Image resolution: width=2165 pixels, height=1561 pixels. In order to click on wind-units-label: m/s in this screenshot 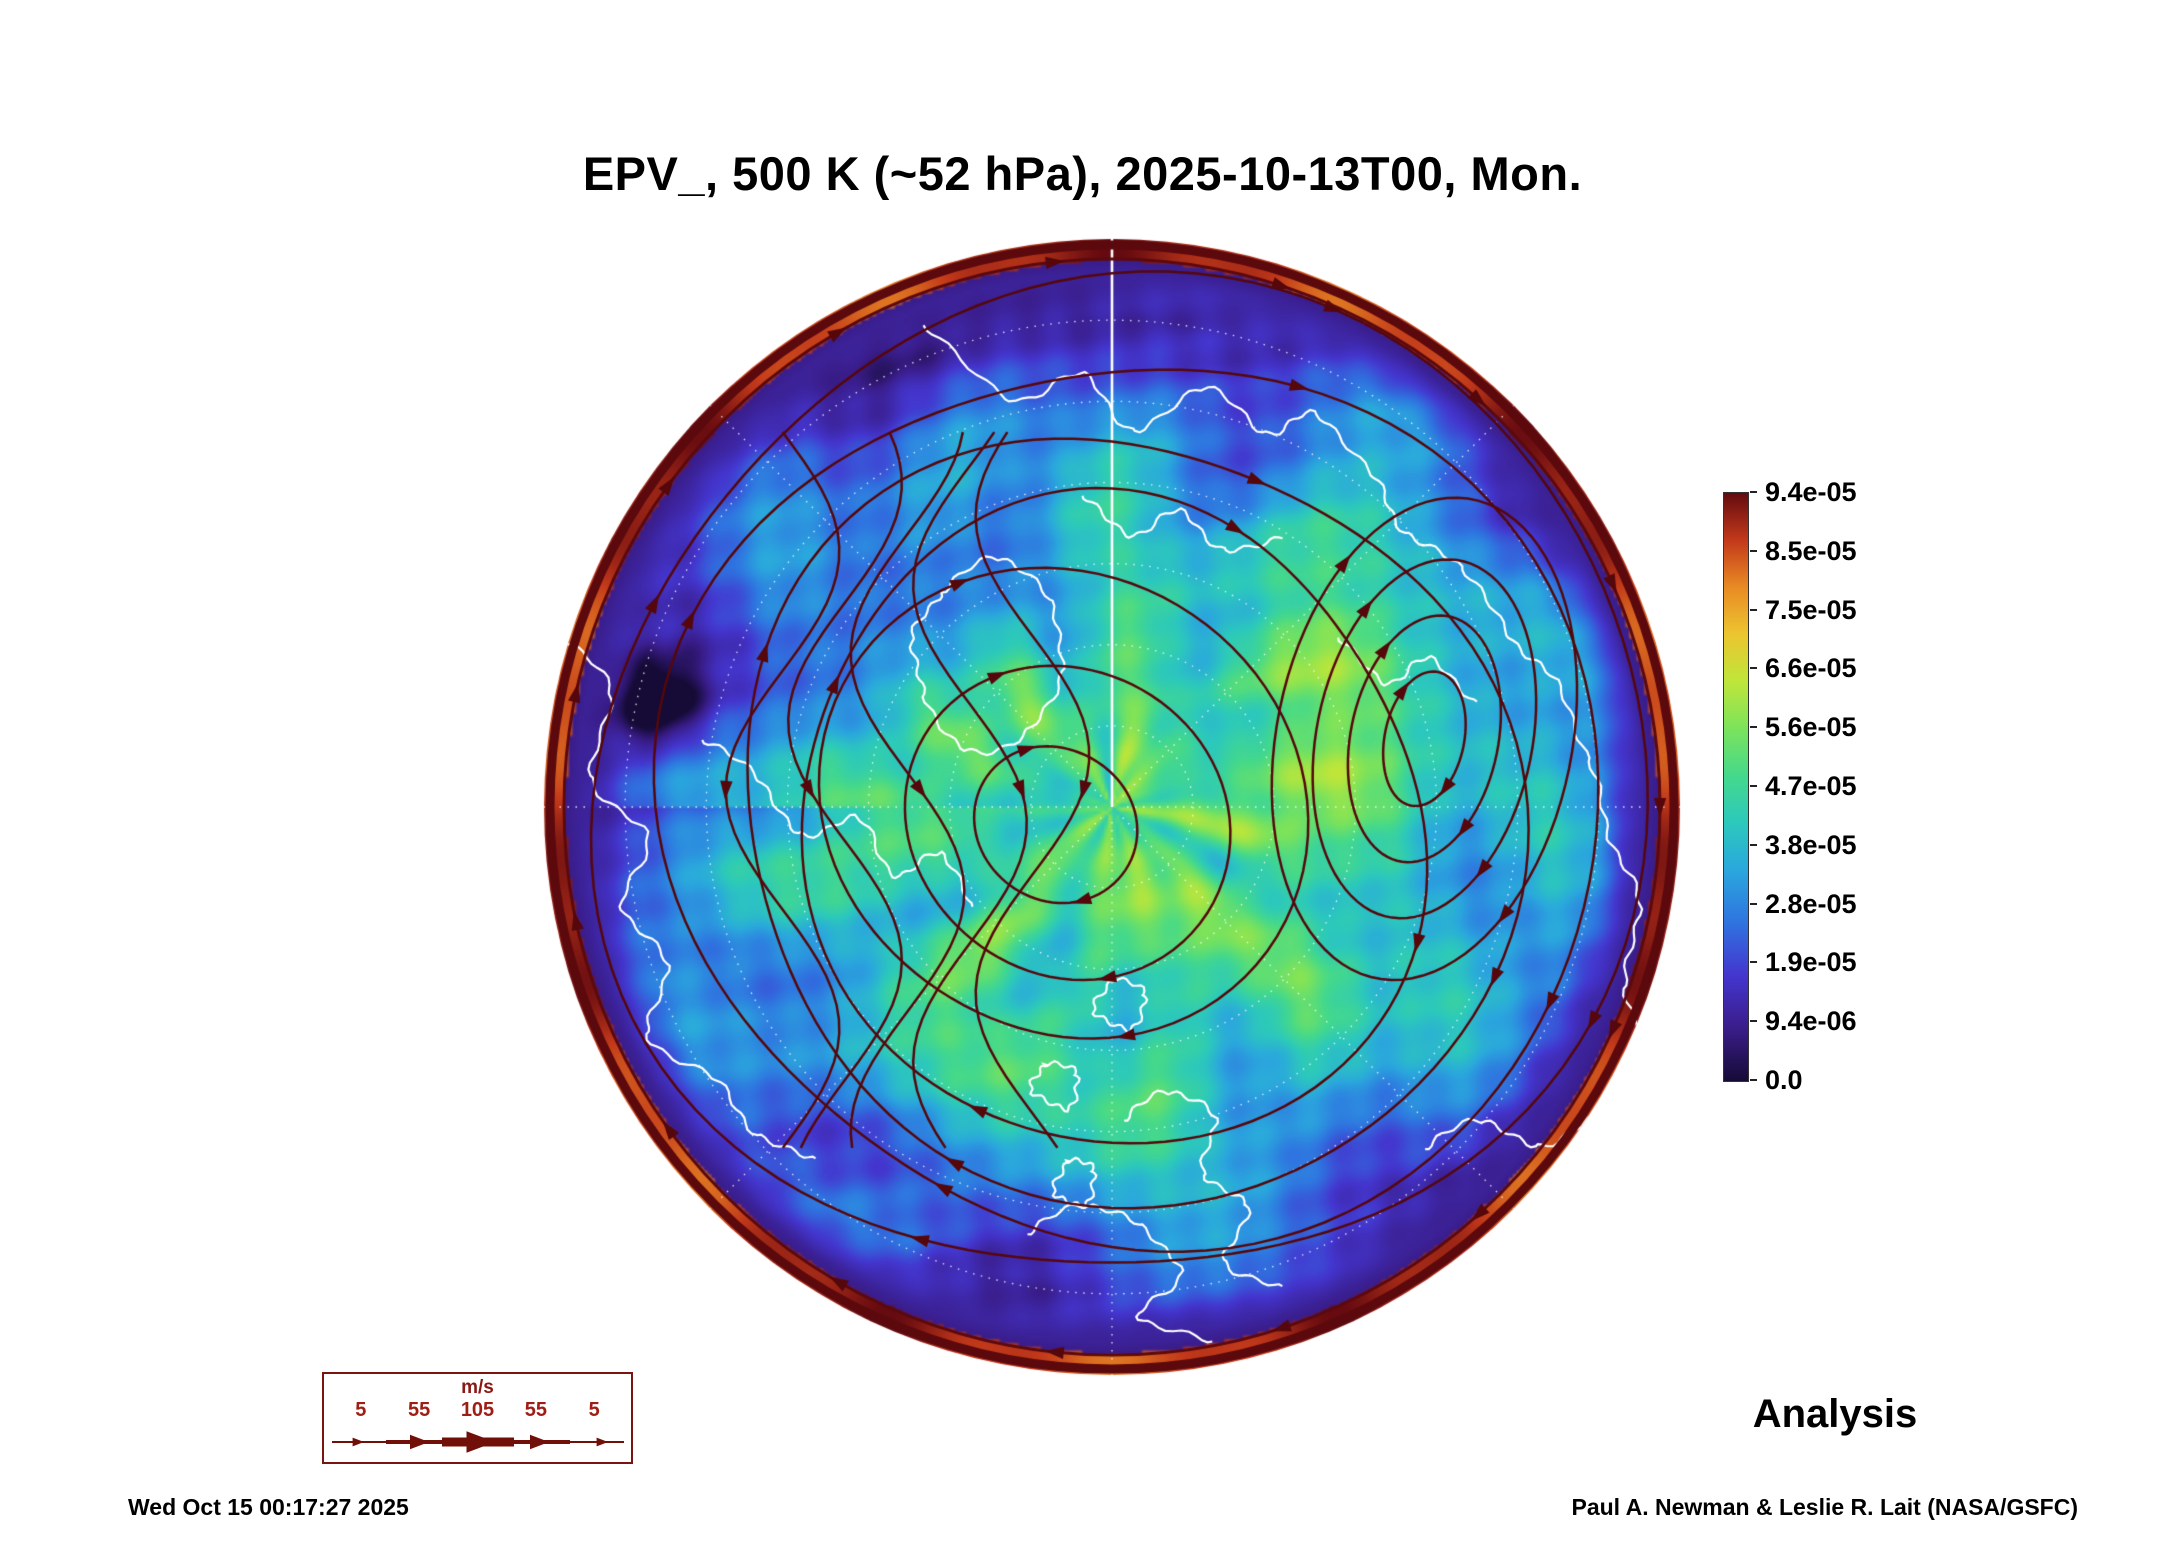, I will do `click(477, 1387)`.